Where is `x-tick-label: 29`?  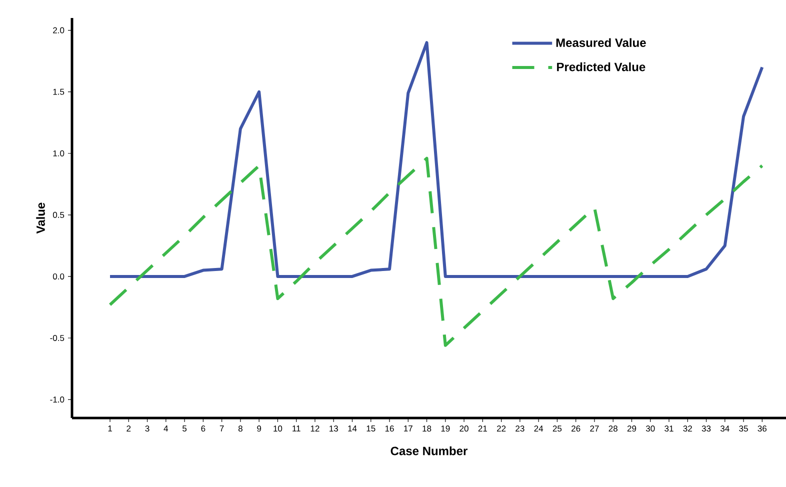
x-tick-label: 29 is located at coordinates (631, 429).